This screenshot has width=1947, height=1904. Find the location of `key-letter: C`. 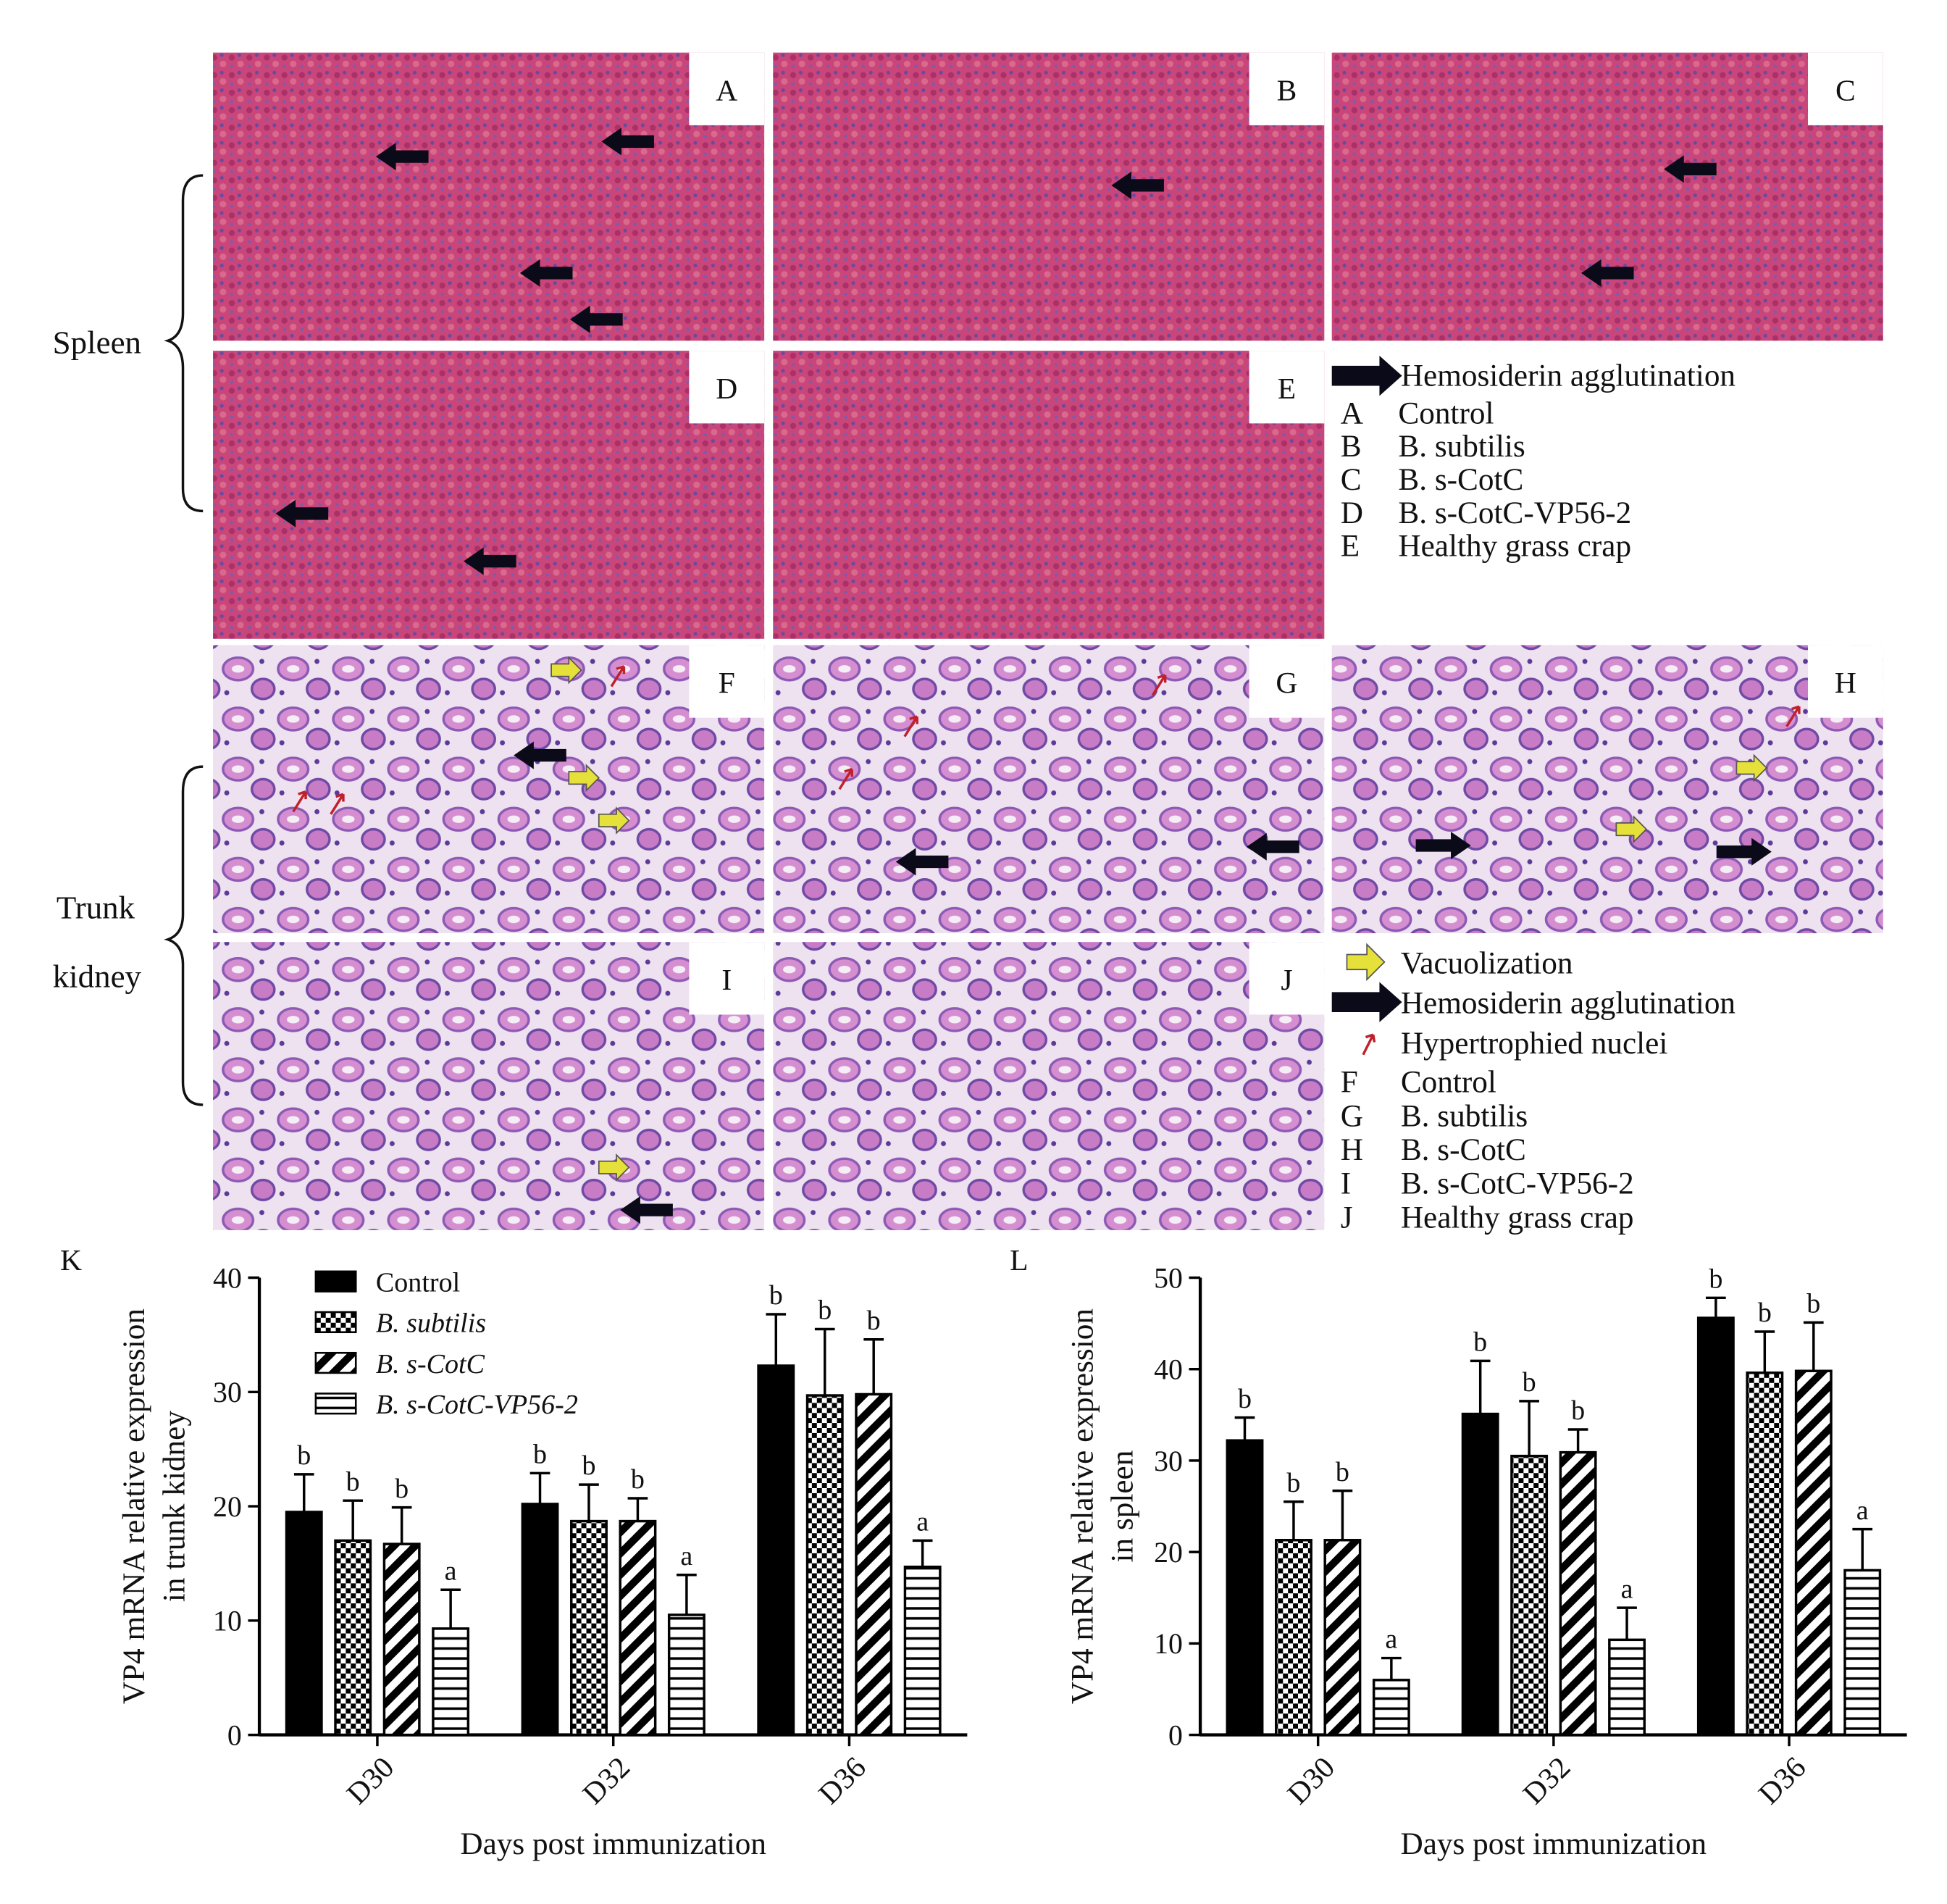

key-letter: C is located at coordinates (1351, 479).